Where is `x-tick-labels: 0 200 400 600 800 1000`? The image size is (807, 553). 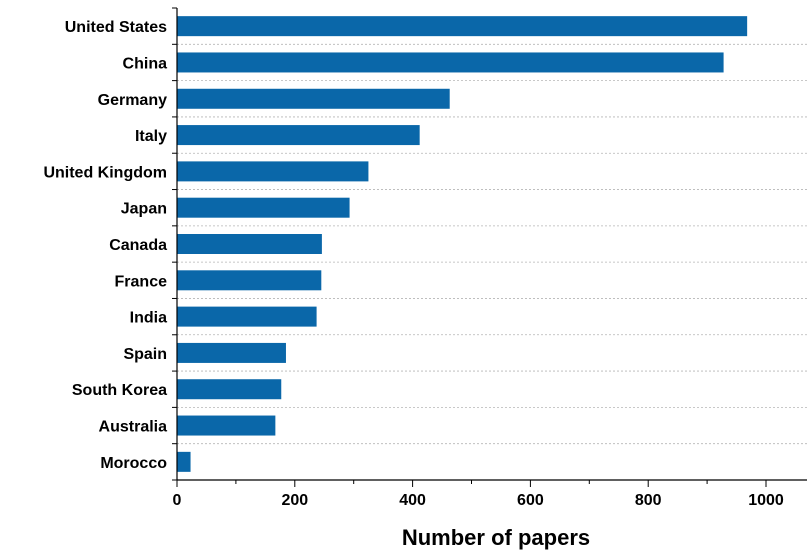
x-tick-labels: 0 200 400 600 800 1000 is located at coordinates (478, 500).